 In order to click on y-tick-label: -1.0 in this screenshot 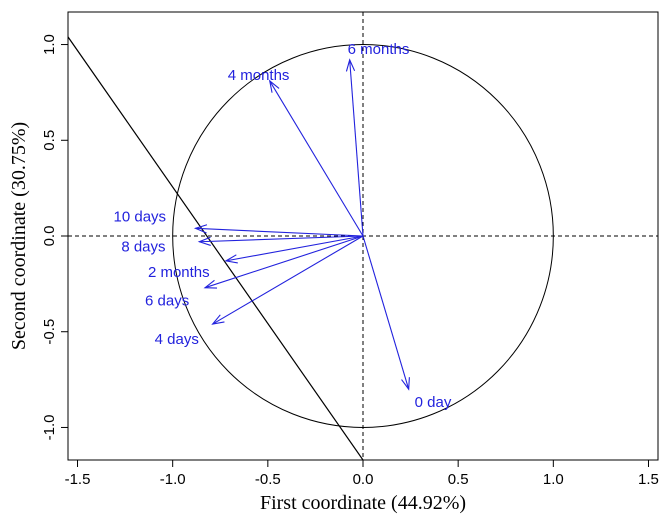, I will do `click(49, 428)`.